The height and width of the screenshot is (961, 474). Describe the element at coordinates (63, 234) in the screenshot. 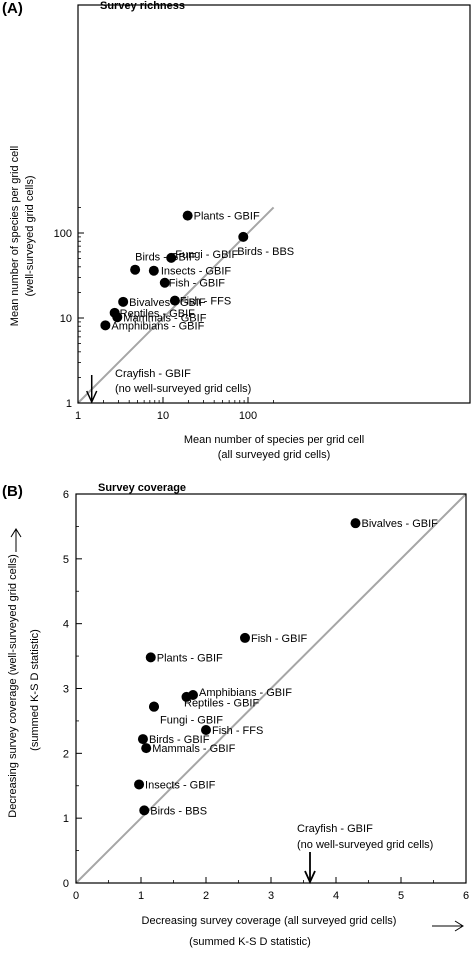

I see `panel-a-y-tick-label: 100` at that location.